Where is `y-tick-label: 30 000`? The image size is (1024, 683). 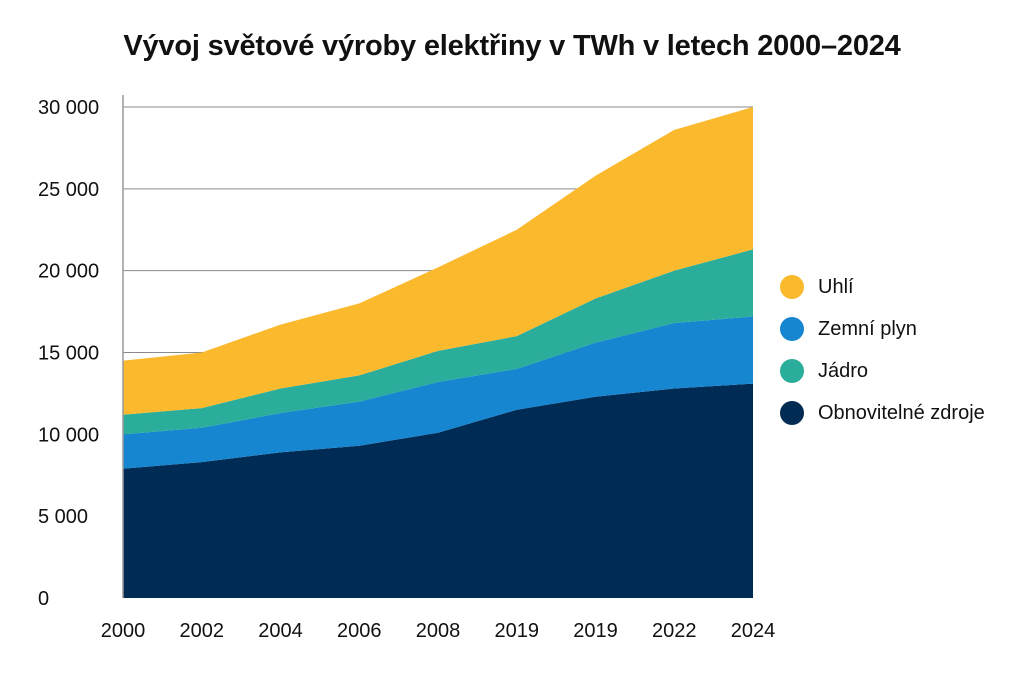 y-tick-label: 30 000 is located at coordinates (68, 108).